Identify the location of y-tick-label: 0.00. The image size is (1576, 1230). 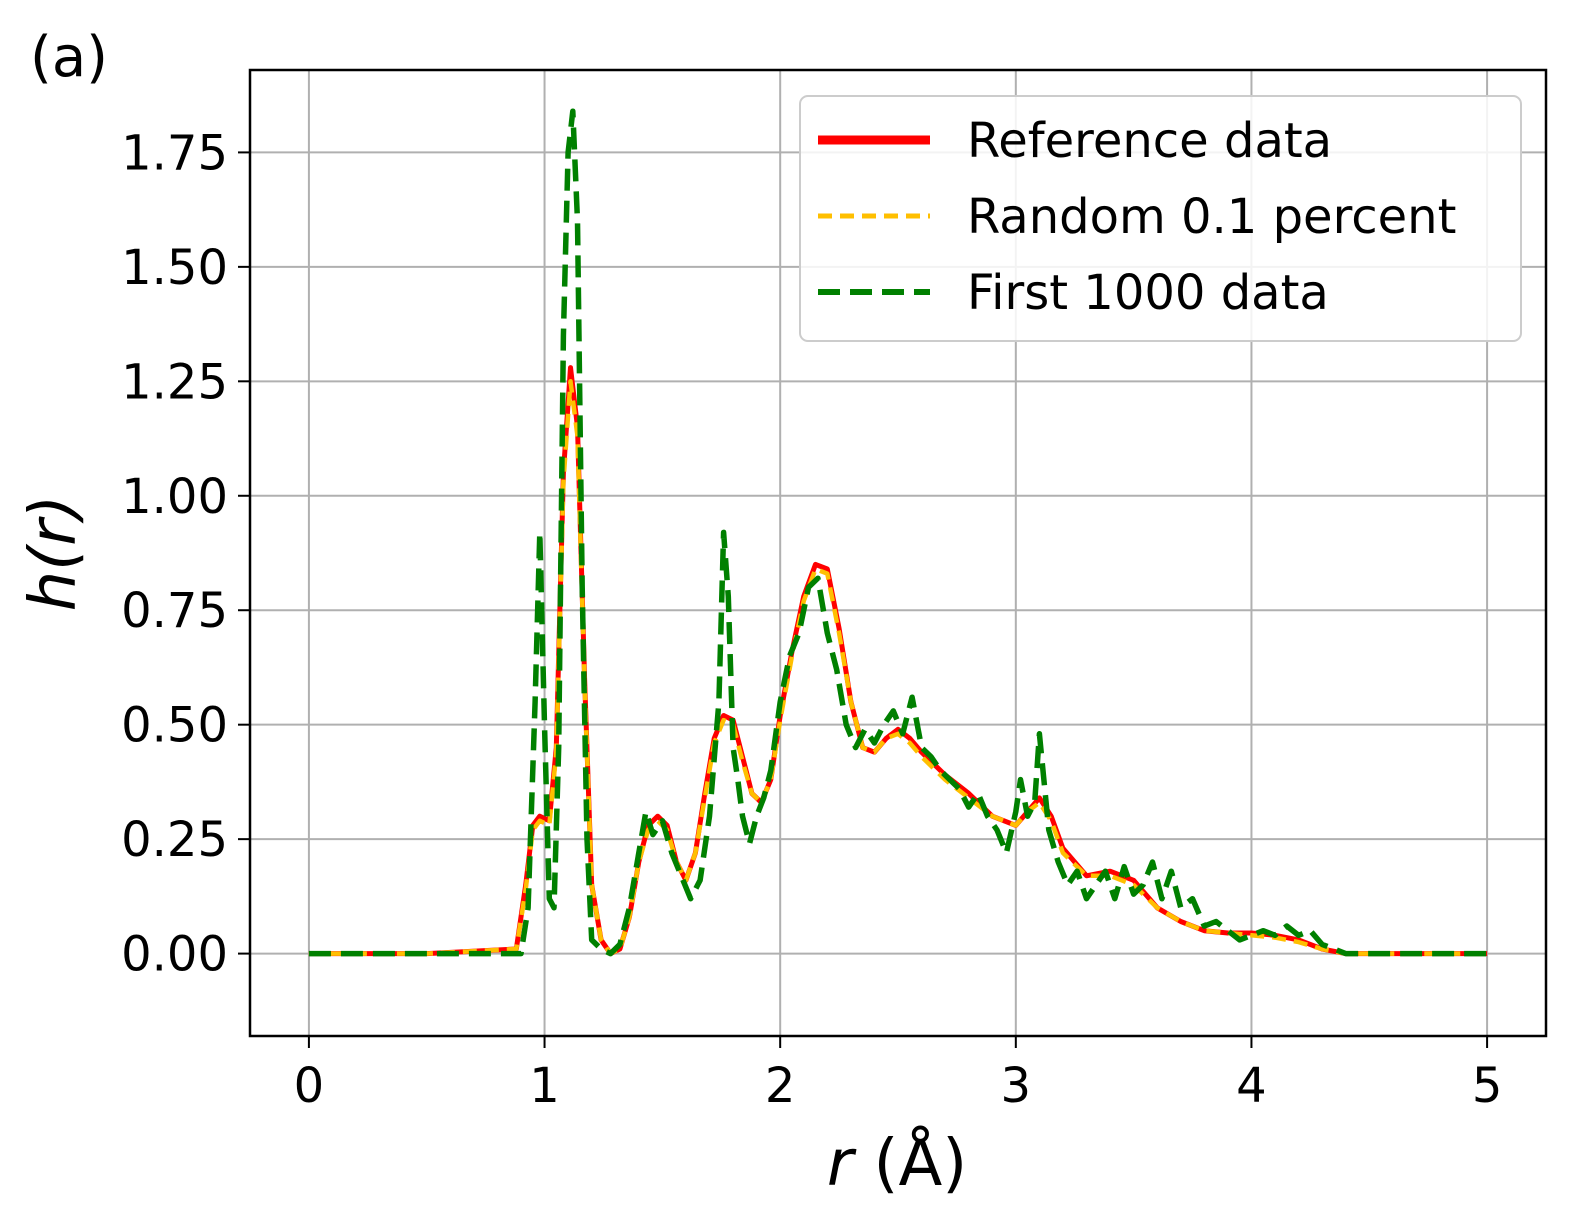
(174, 955).